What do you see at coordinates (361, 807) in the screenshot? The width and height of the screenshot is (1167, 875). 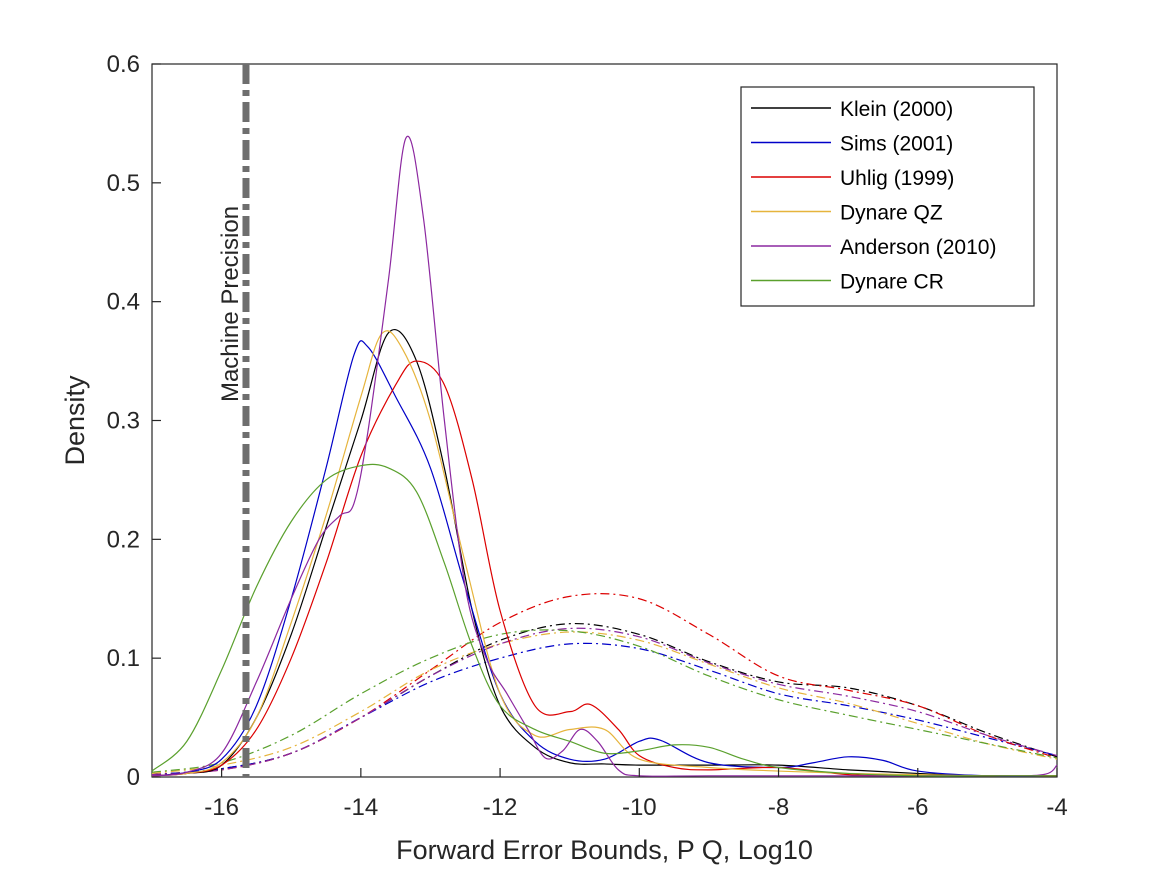 I see `x-tick-label: -14` at bounding box center [361, 807].